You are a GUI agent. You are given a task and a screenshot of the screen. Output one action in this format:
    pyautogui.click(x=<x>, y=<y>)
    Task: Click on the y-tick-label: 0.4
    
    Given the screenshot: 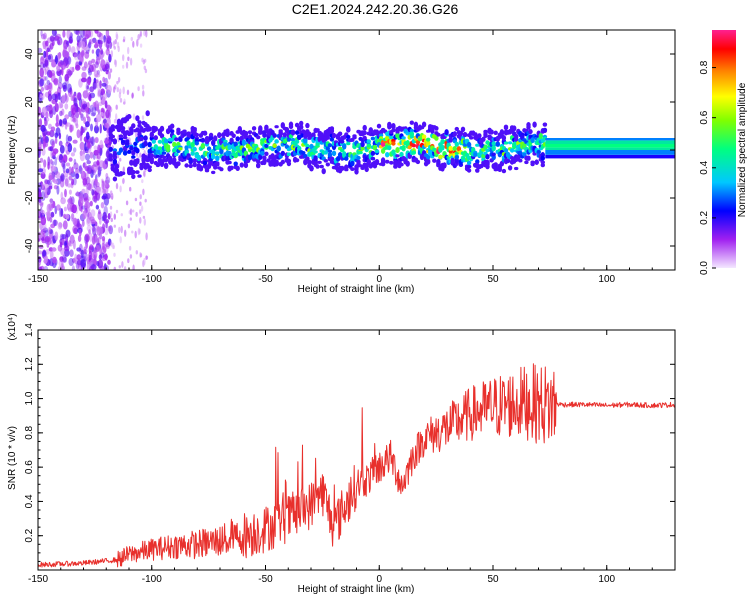 What is the action you would take?
    pyautogui.click(x=29, y=501)
    